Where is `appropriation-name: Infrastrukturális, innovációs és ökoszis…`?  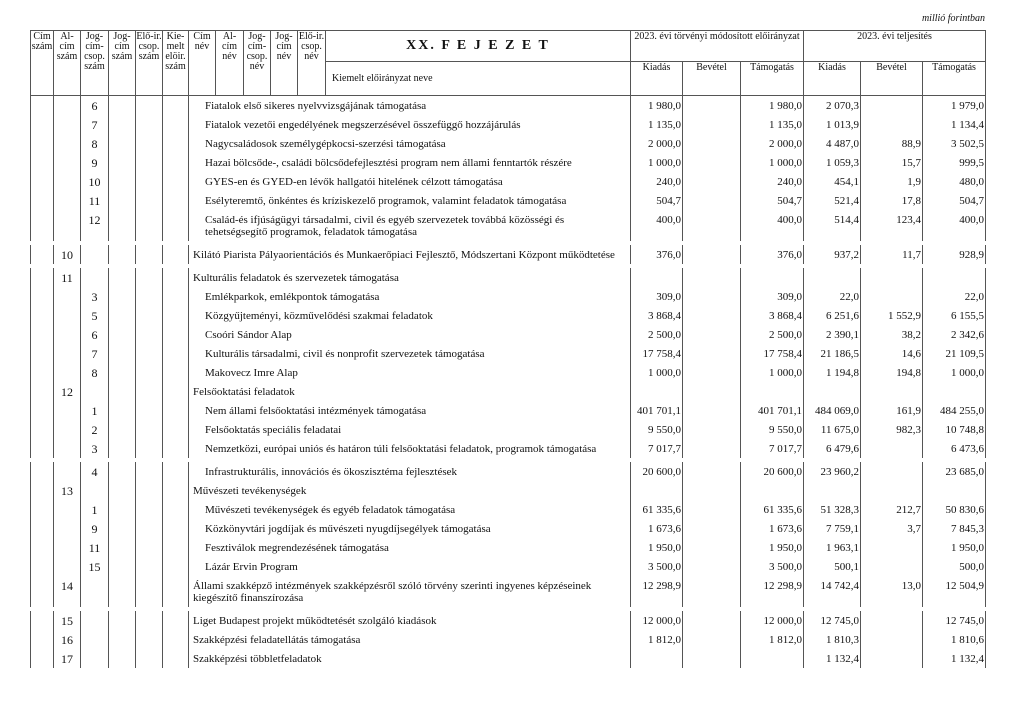 appropriation-name: Infrastrukturális, innovációs és ökoszis… is located at coordinates (409, 471).